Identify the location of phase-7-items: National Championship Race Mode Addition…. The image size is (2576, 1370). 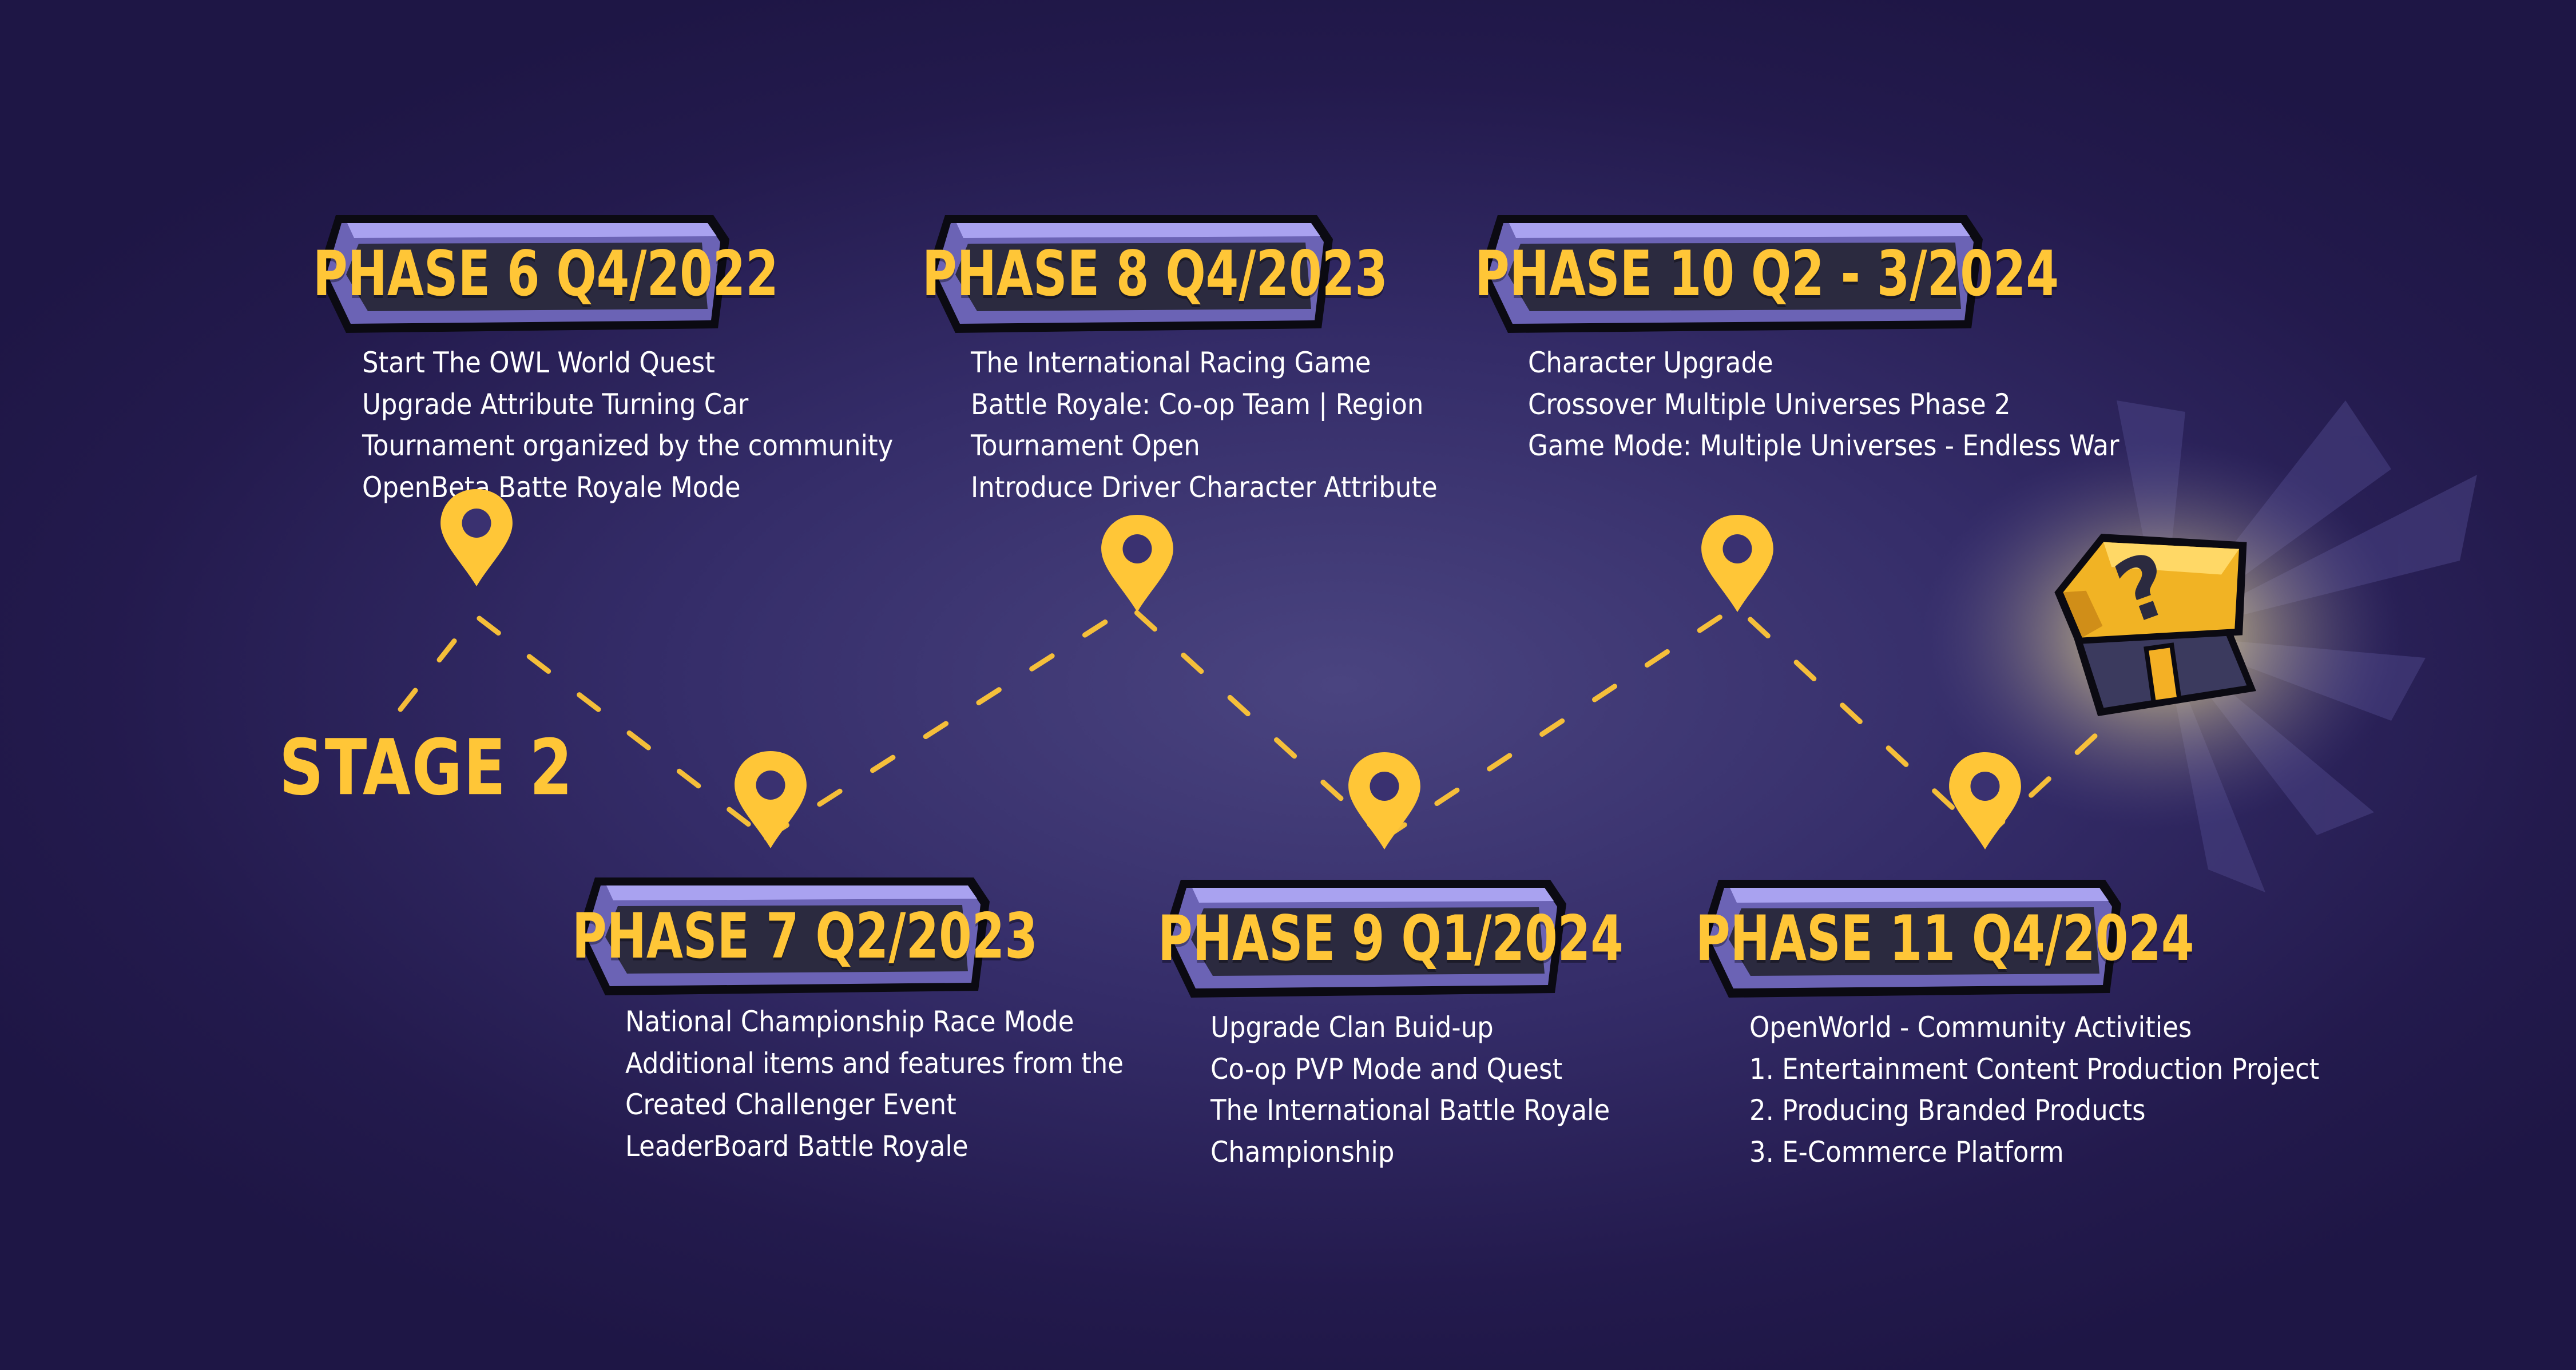
(875, 1084).